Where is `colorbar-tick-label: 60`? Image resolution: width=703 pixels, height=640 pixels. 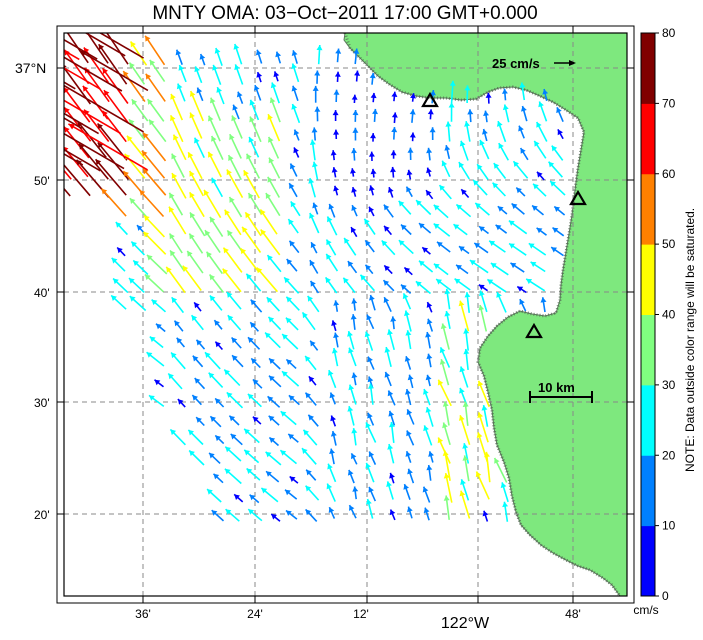 colorbar-tick-label: 60 is located at coordinates (669, 174).